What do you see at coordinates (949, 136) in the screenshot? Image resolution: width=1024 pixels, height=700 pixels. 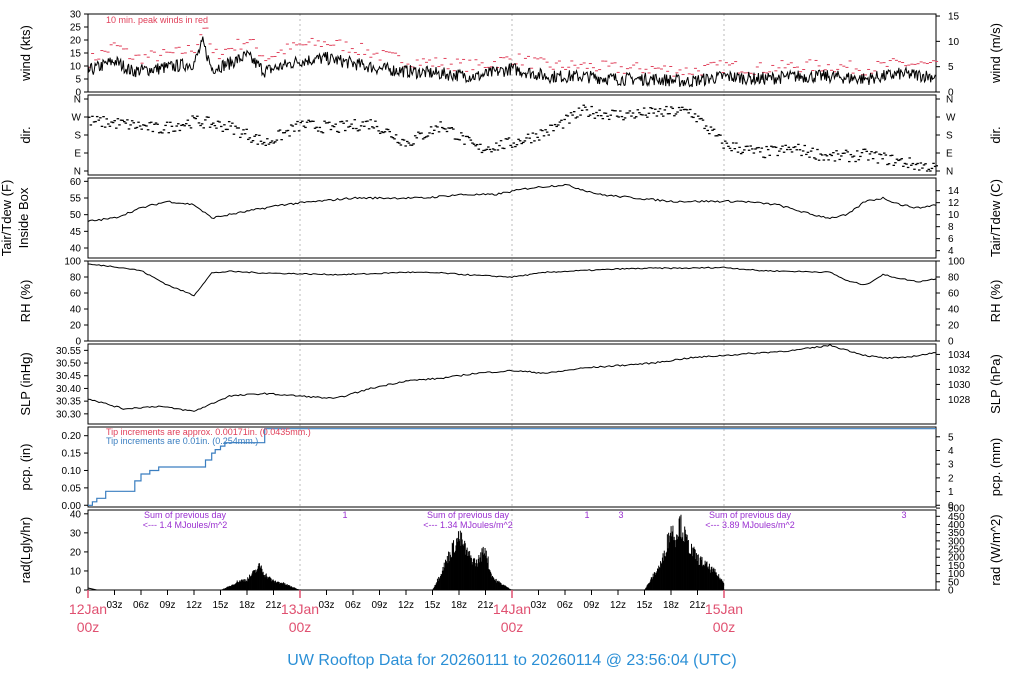 I see `dir-right-tick-label: S` at bounding box center [949, 136].